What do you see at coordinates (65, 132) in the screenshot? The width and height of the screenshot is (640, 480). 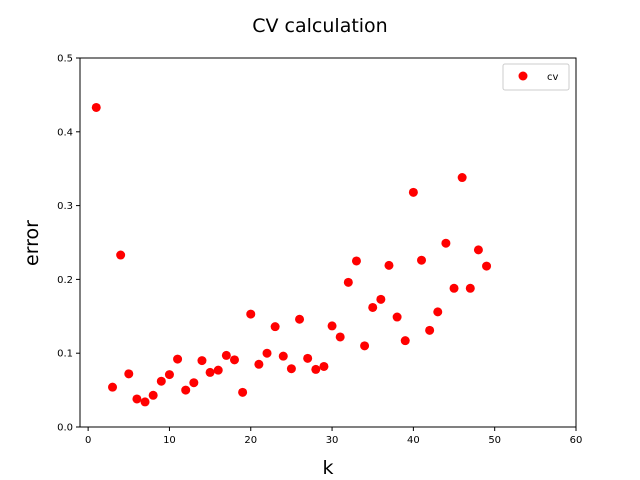 I see `y-tick-label: 0.4` at bounding box center [65, 132].